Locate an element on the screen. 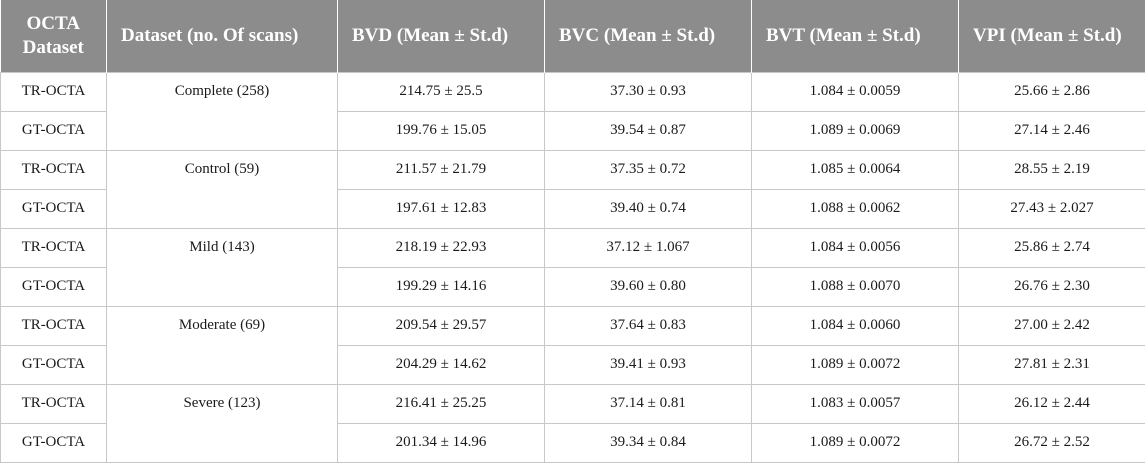  group-name-cell: Moderate (69) is located at coordinates (222, 345).